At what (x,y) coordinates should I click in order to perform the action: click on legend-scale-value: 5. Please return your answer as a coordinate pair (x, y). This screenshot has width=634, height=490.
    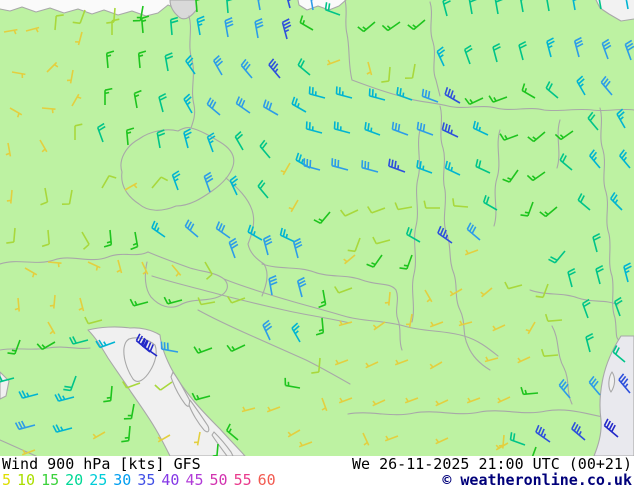
    Looking at the image, I should click on (7, 480).